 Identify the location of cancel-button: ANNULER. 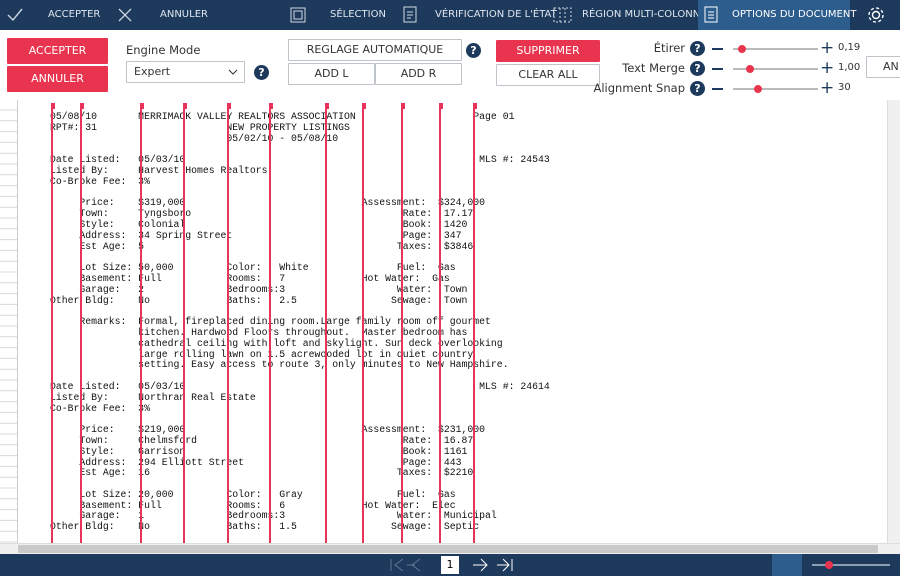
(57, 79).